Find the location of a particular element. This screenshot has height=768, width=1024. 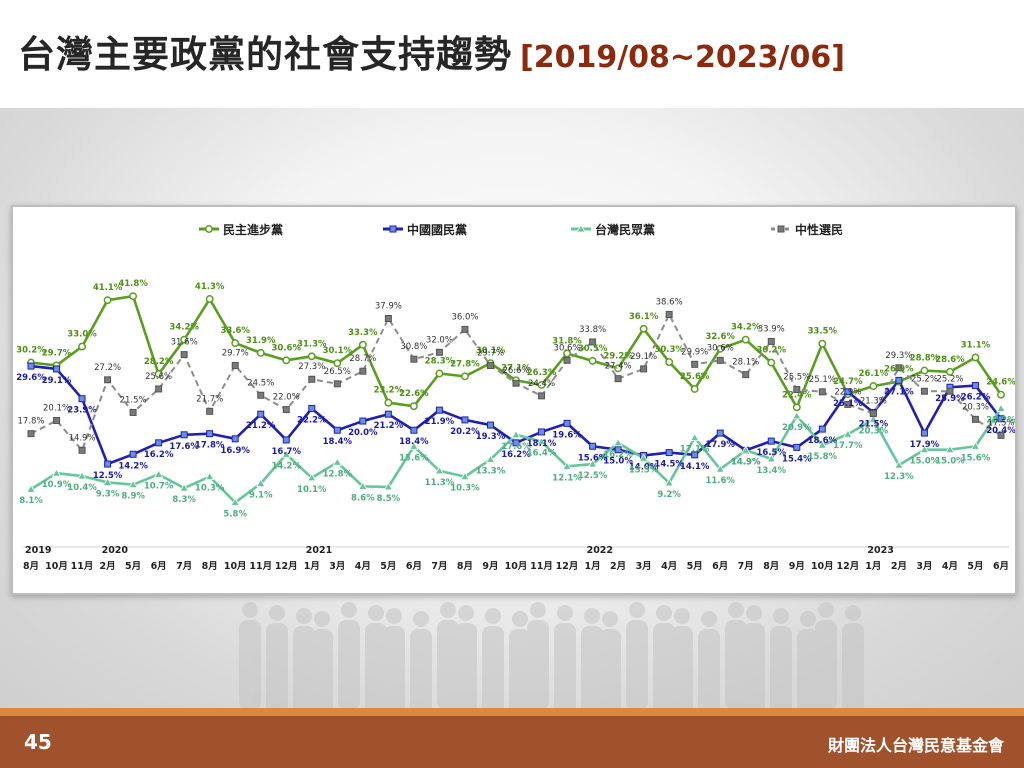

data-label-s2-34: 12.3% is located at coordinates (899, 477).